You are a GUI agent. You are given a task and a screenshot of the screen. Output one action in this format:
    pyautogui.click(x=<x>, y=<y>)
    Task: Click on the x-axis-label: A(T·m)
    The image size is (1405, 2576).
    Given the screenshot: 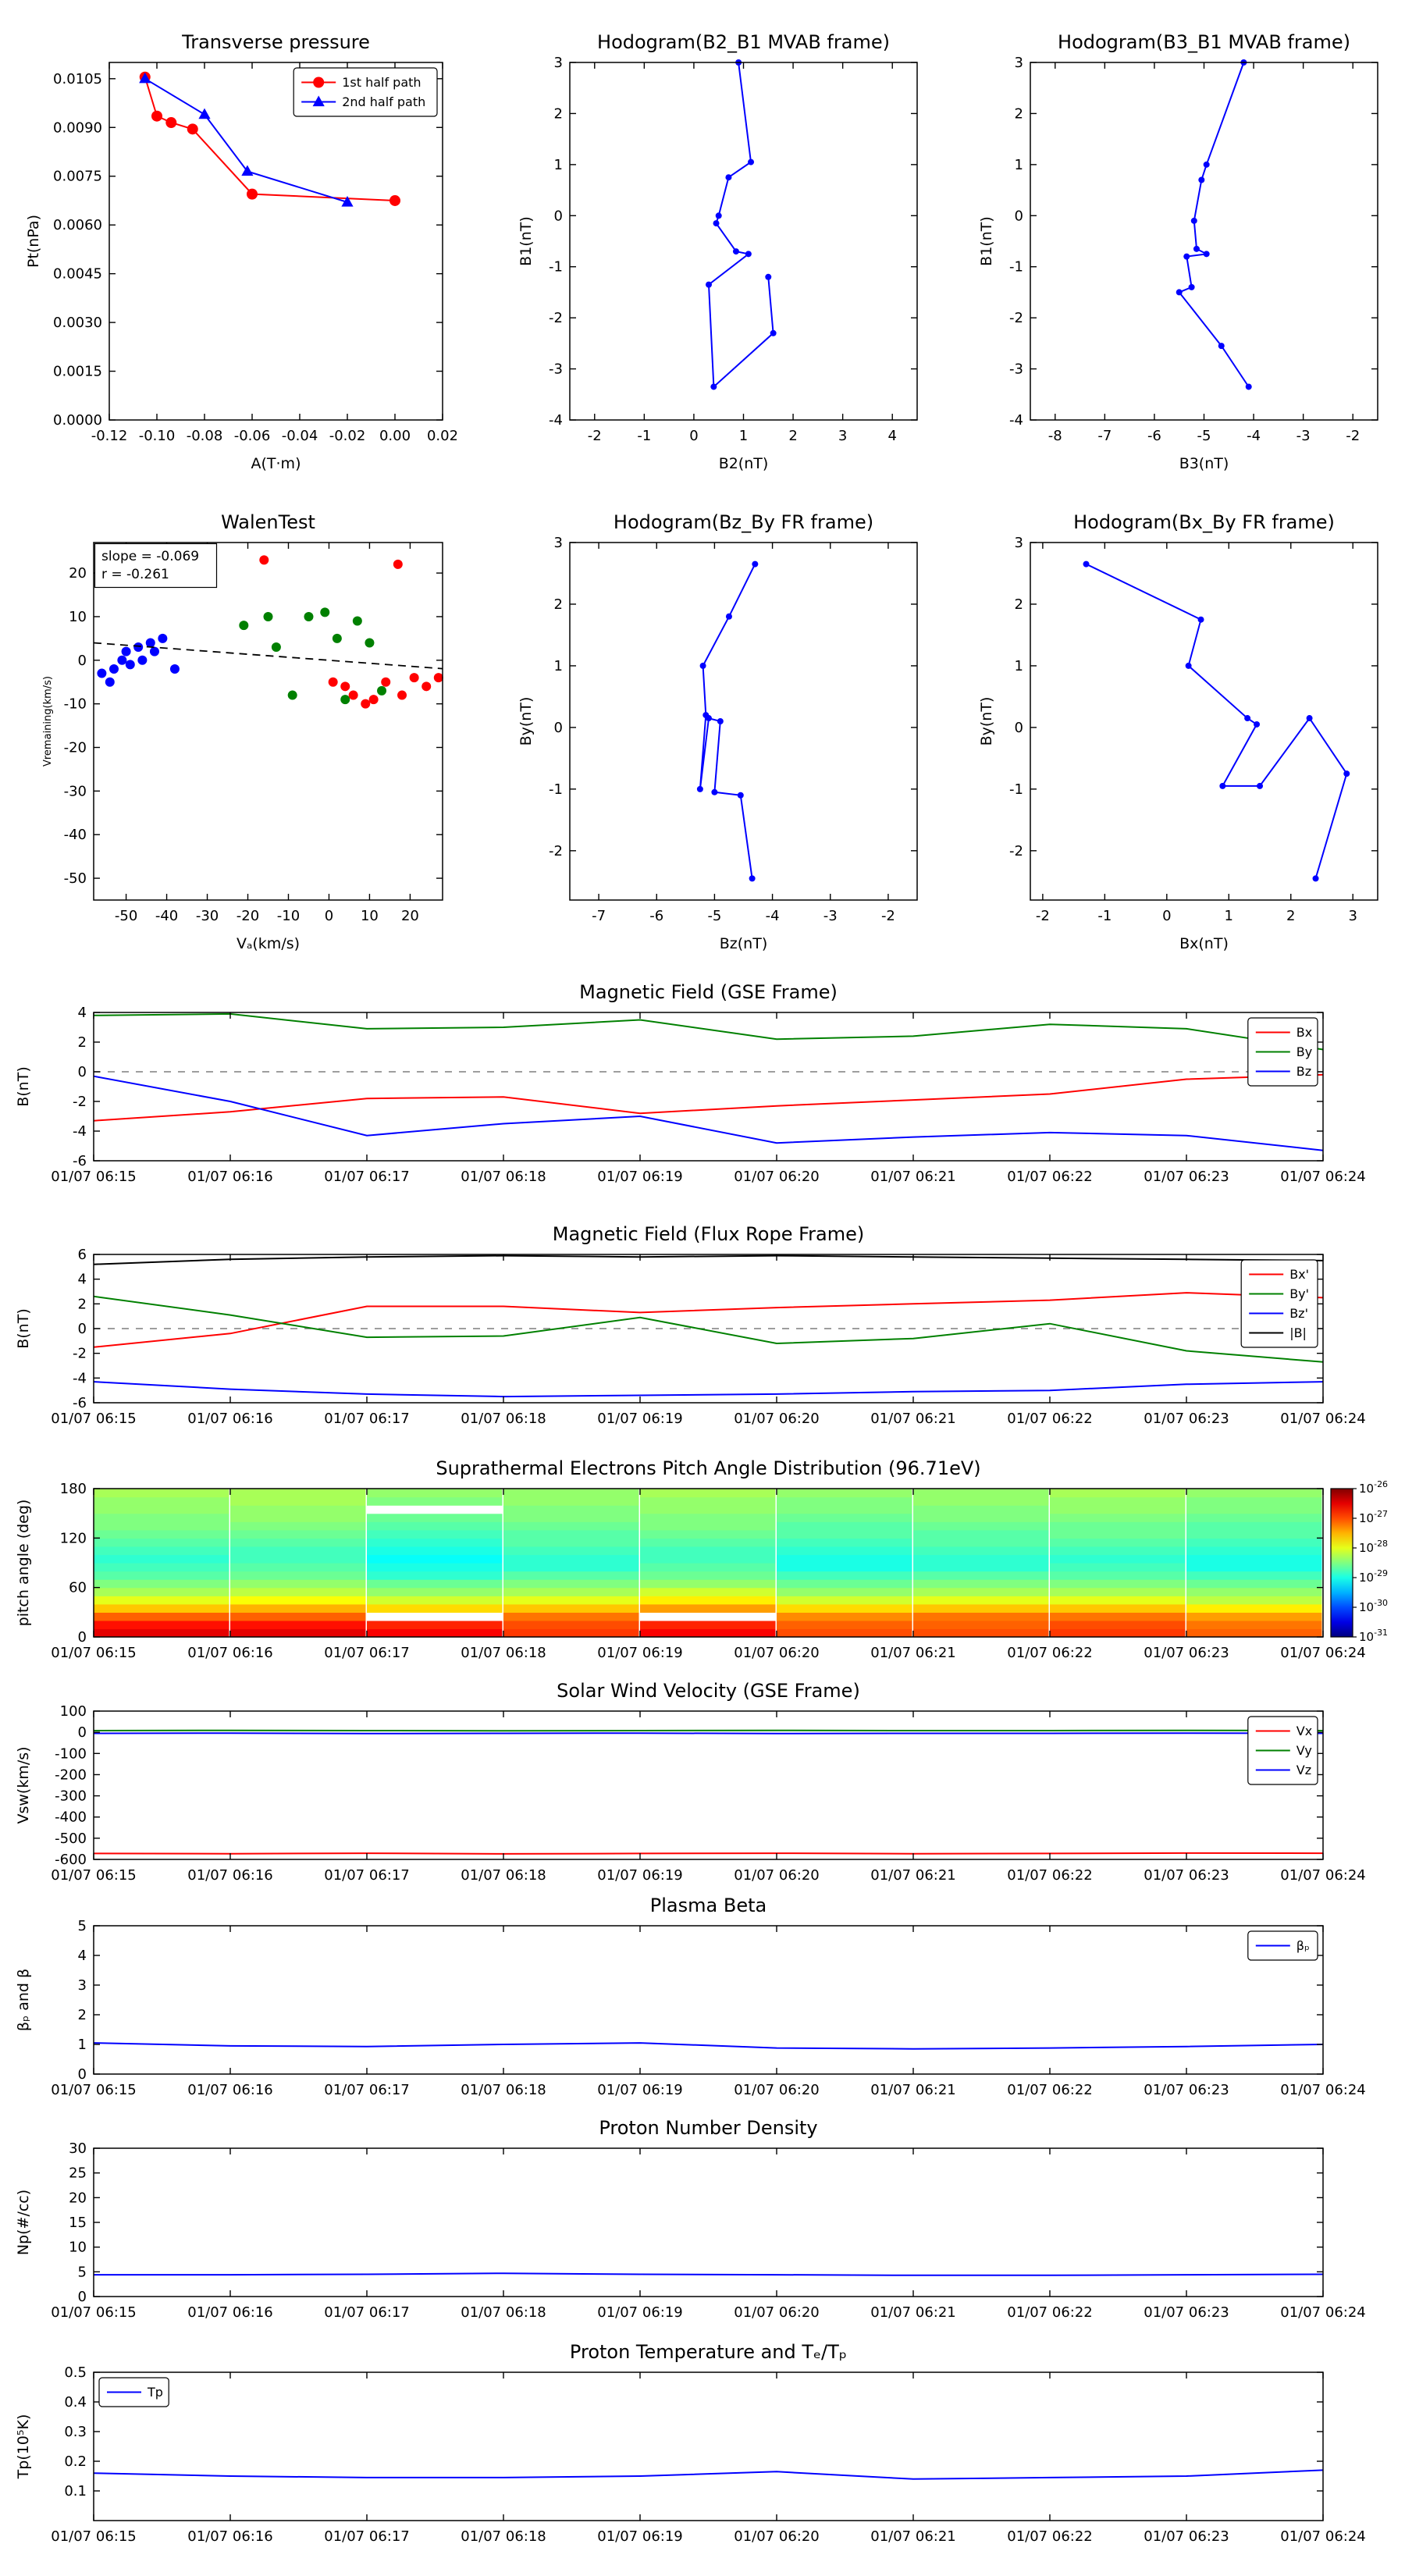 What is the action you would take?
    pyautogui.click(x=276, y=464)
    